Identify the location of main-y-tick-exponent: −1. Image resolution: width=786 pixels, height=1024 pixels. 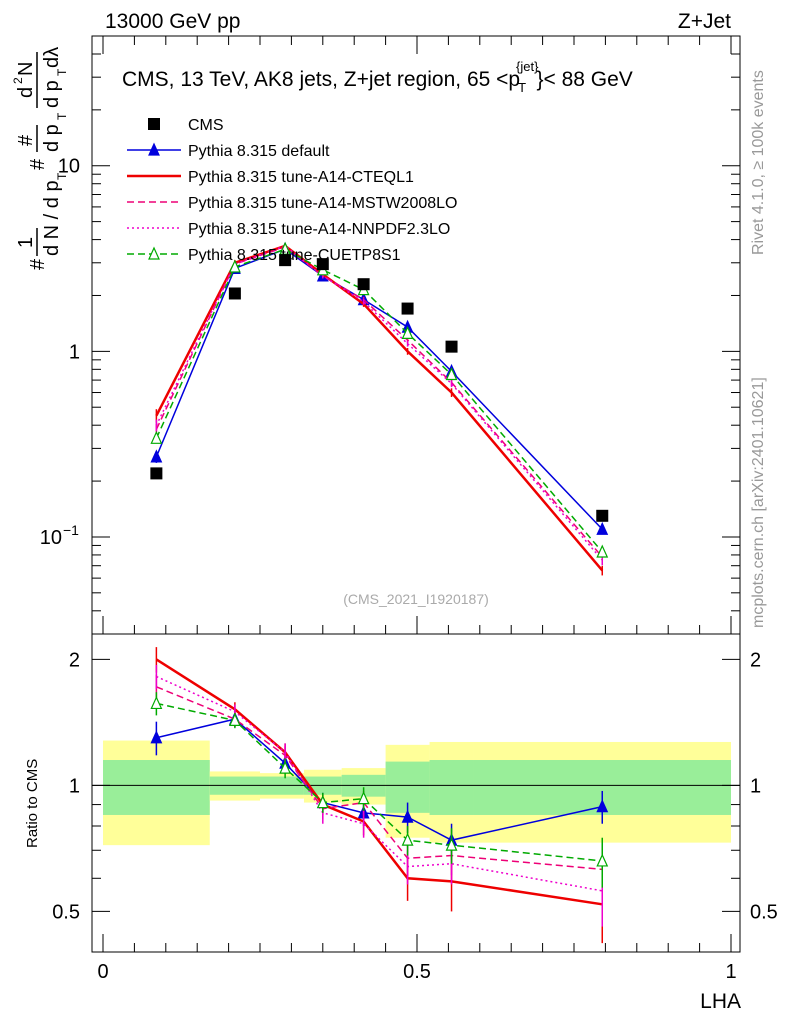
(71, 530).